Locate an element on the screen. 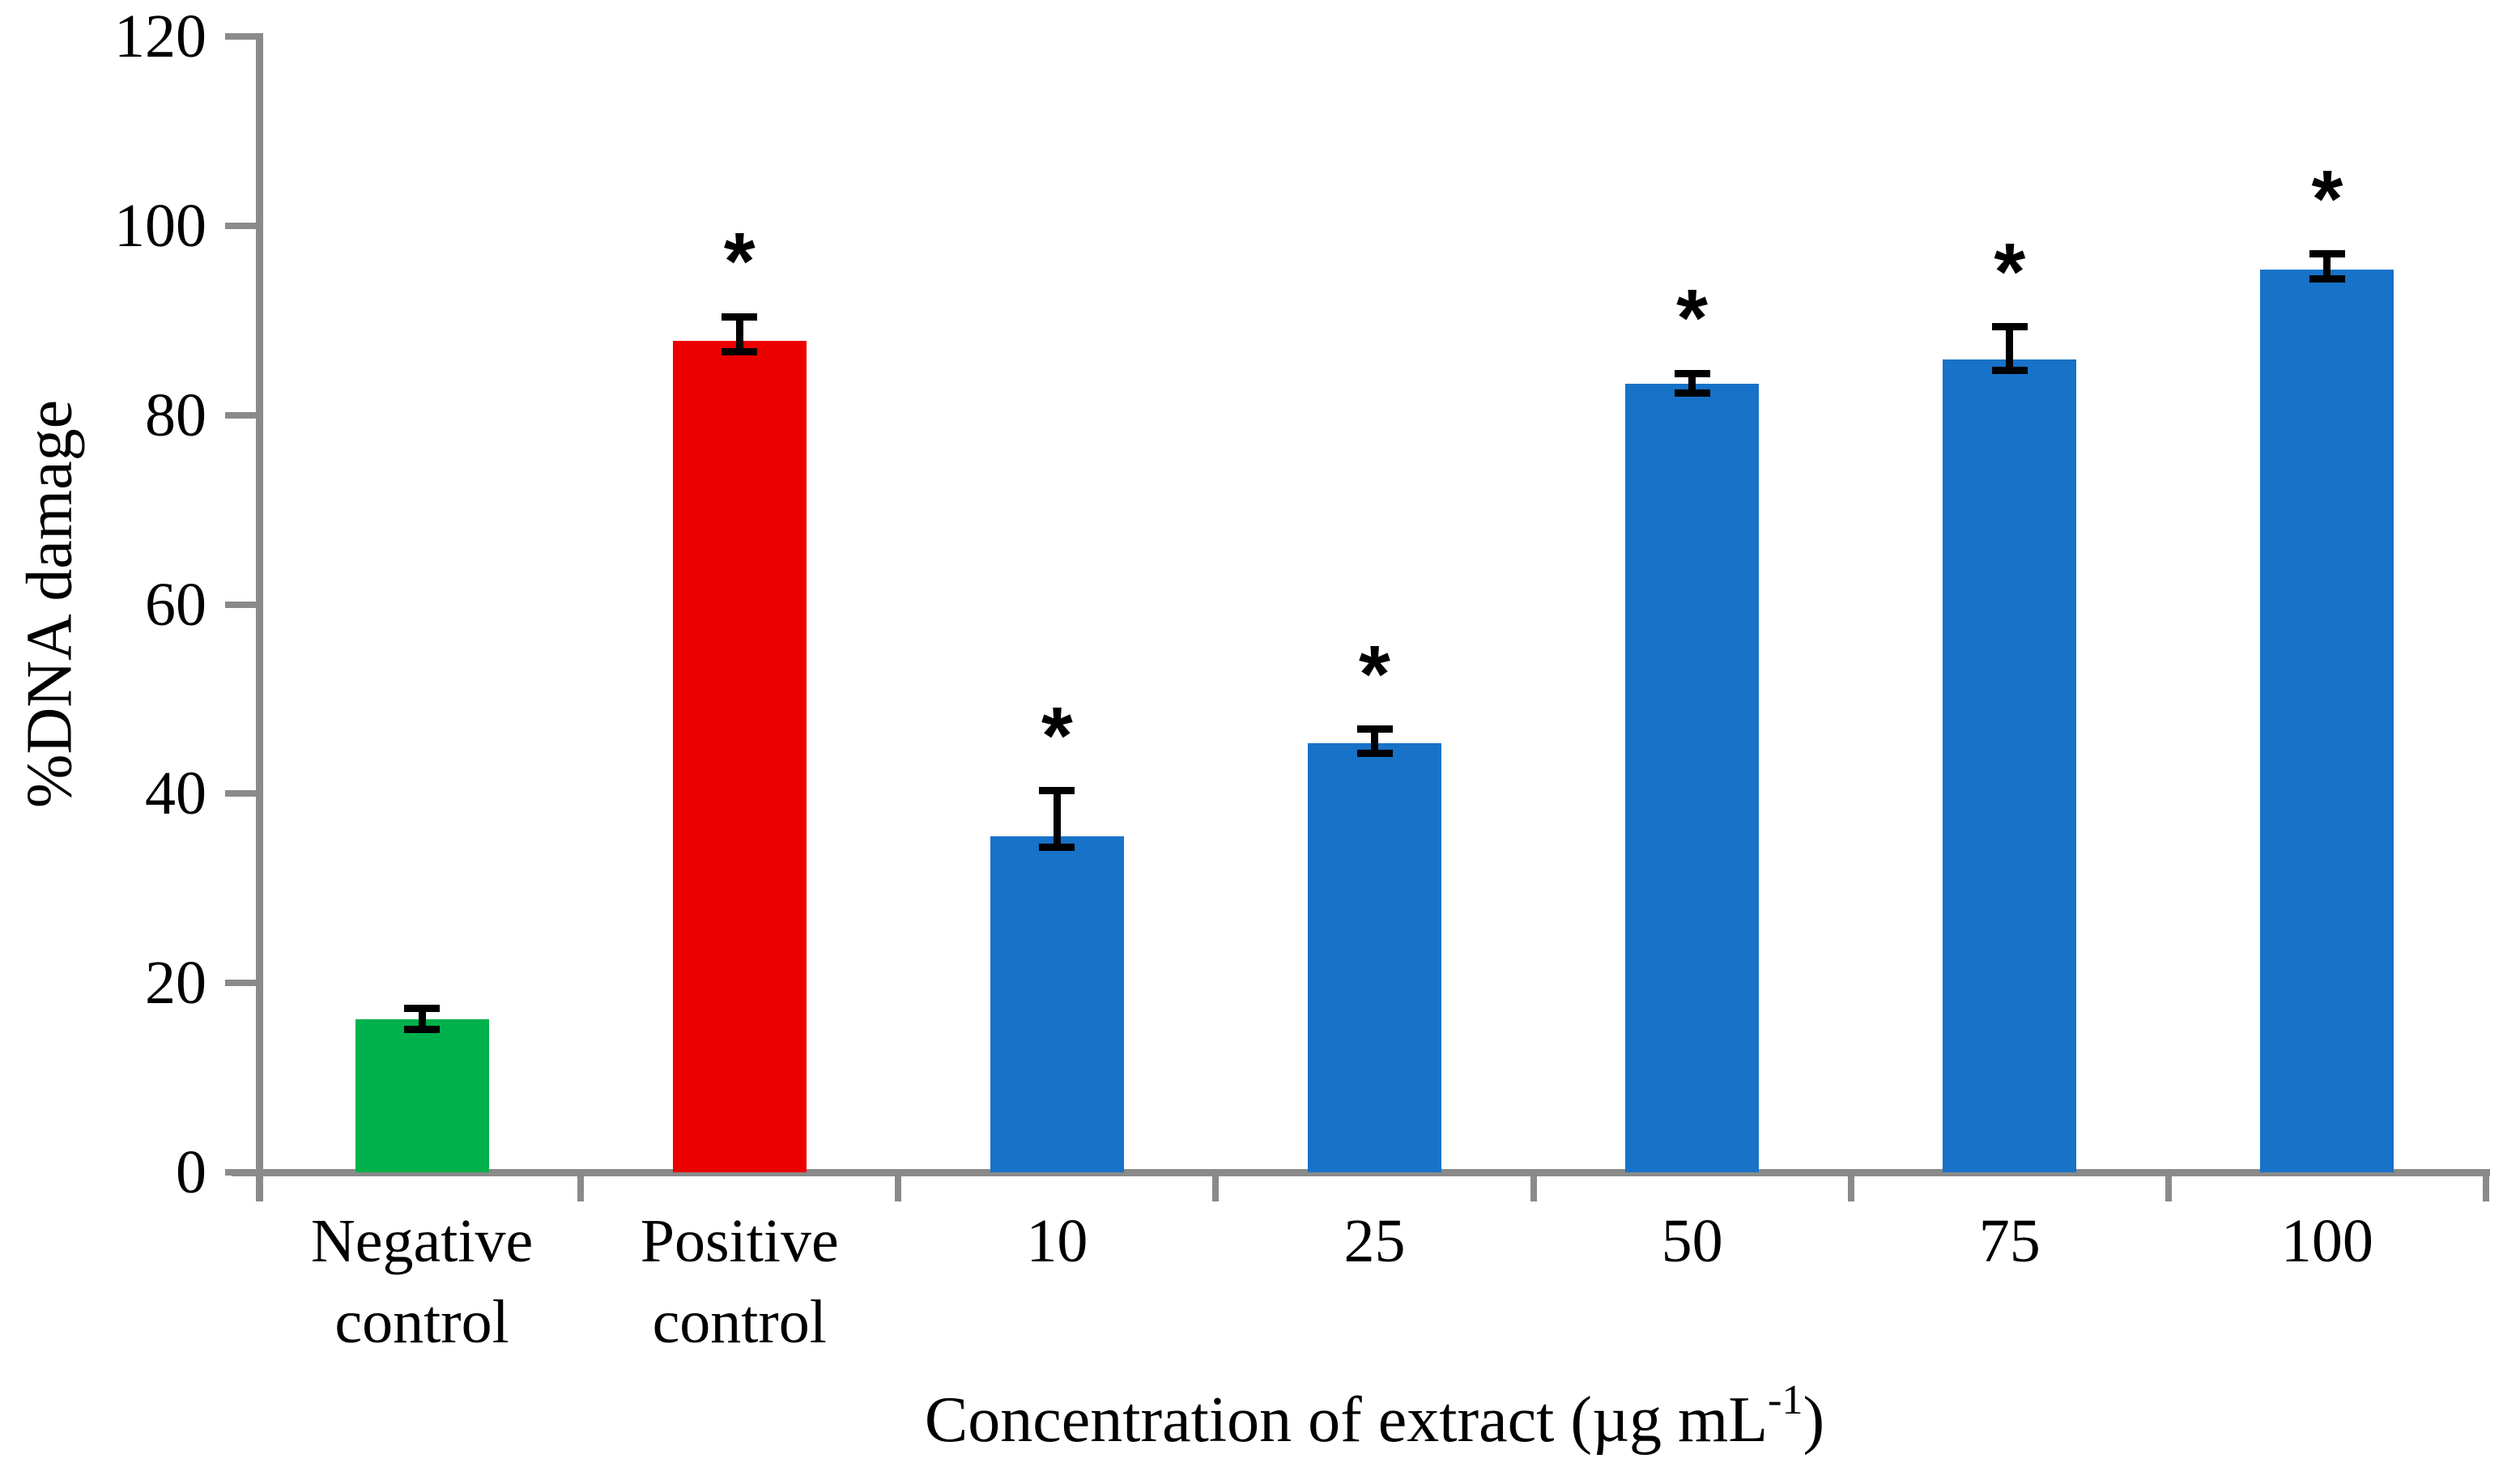  x-axis-title-superscript: -1 is located at coordinates (1785, 1400).